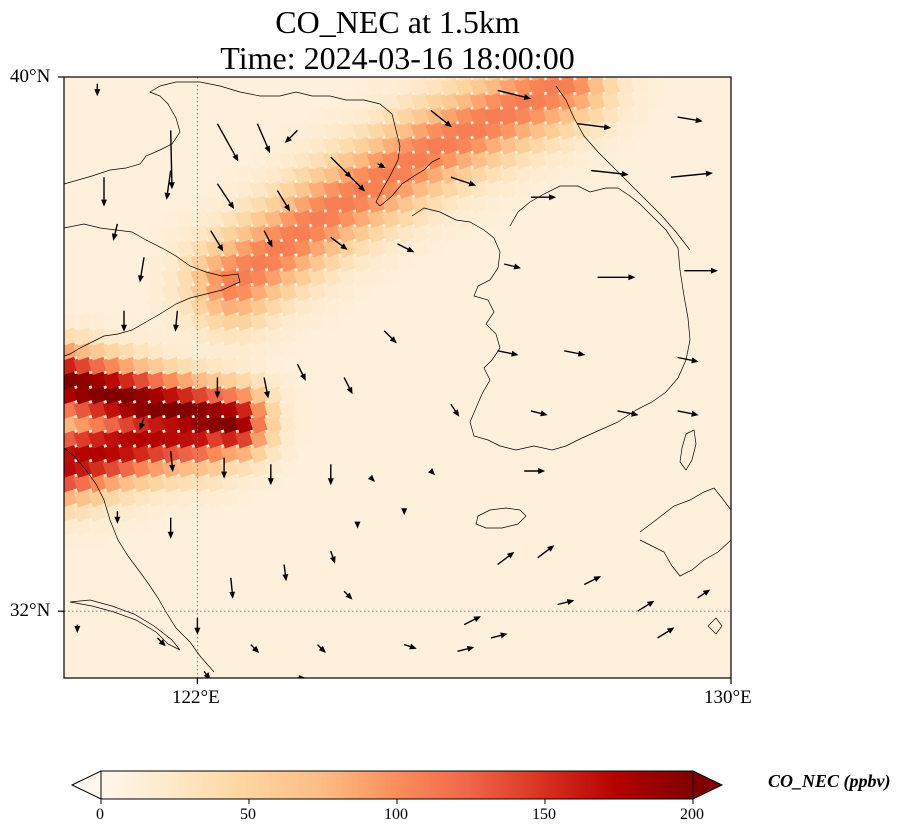  What do you see at coordinates (685, 532) in the screenshot?
I see `coastline-kyushu` at bounding box center [685, 532].